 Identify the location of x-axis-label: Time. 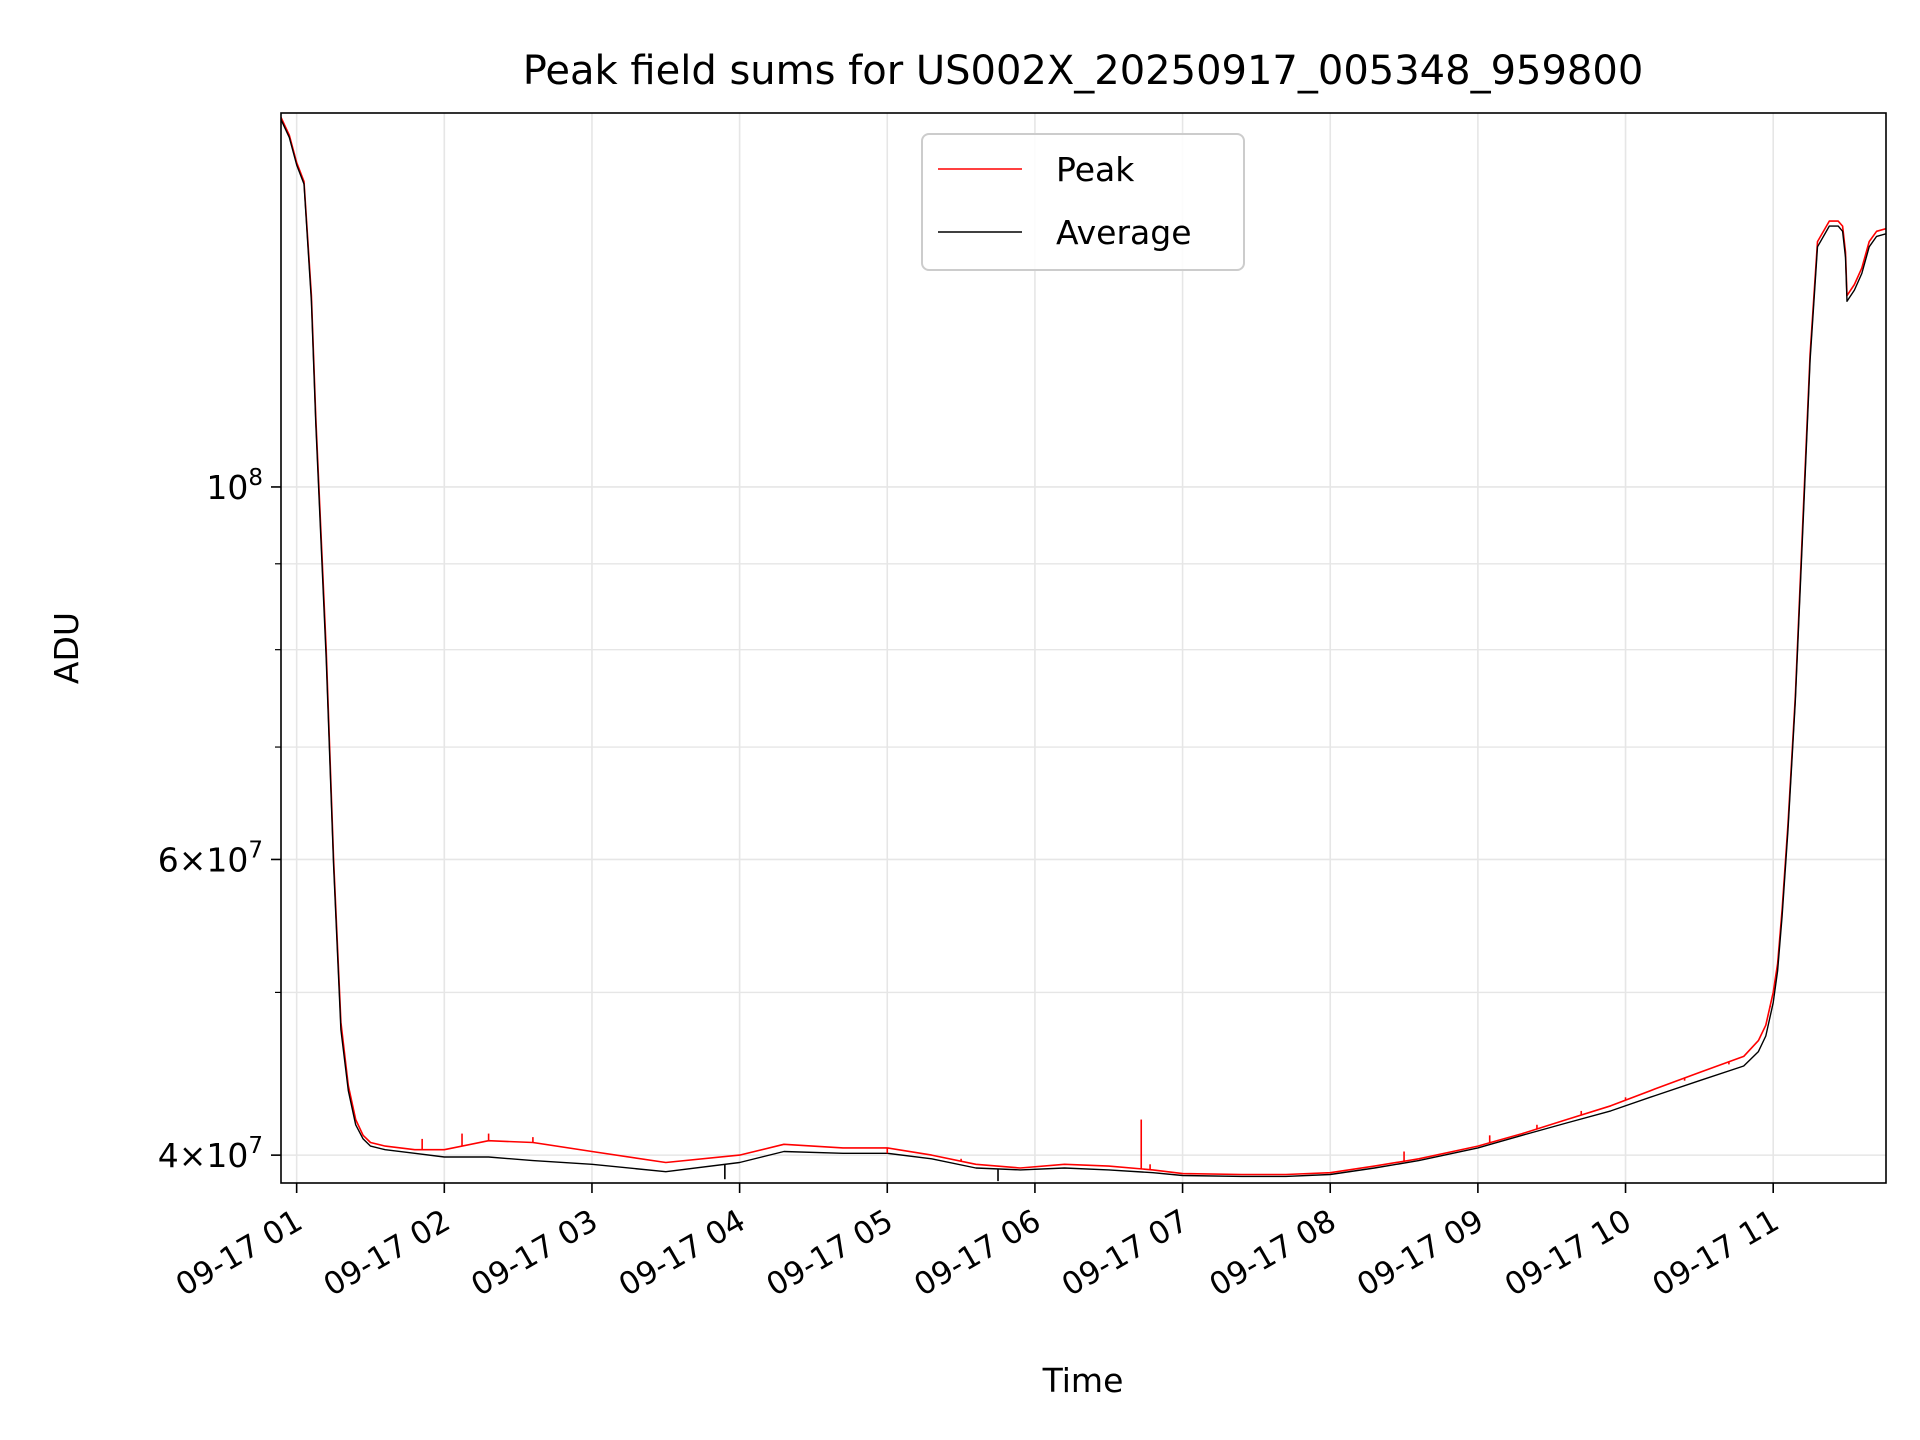
(1083, 1380).